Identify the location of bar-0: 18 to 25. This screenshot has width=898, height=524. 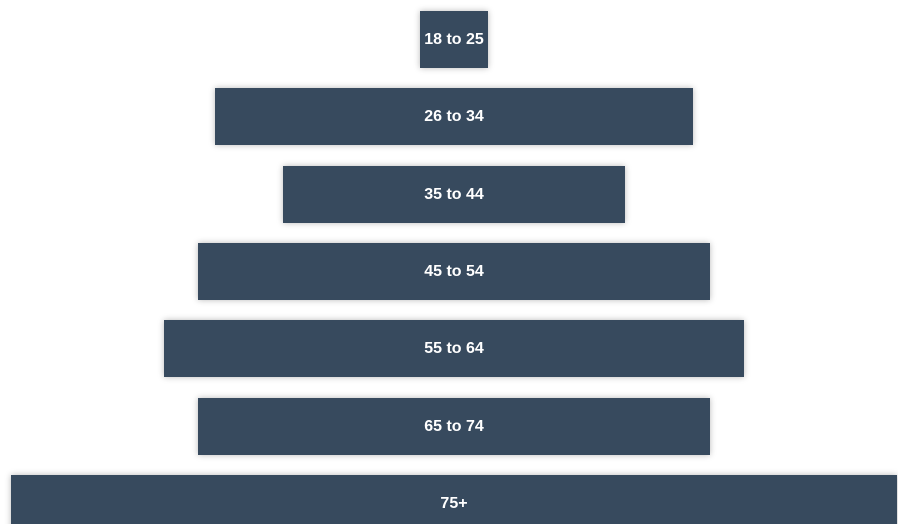
(454, 39).